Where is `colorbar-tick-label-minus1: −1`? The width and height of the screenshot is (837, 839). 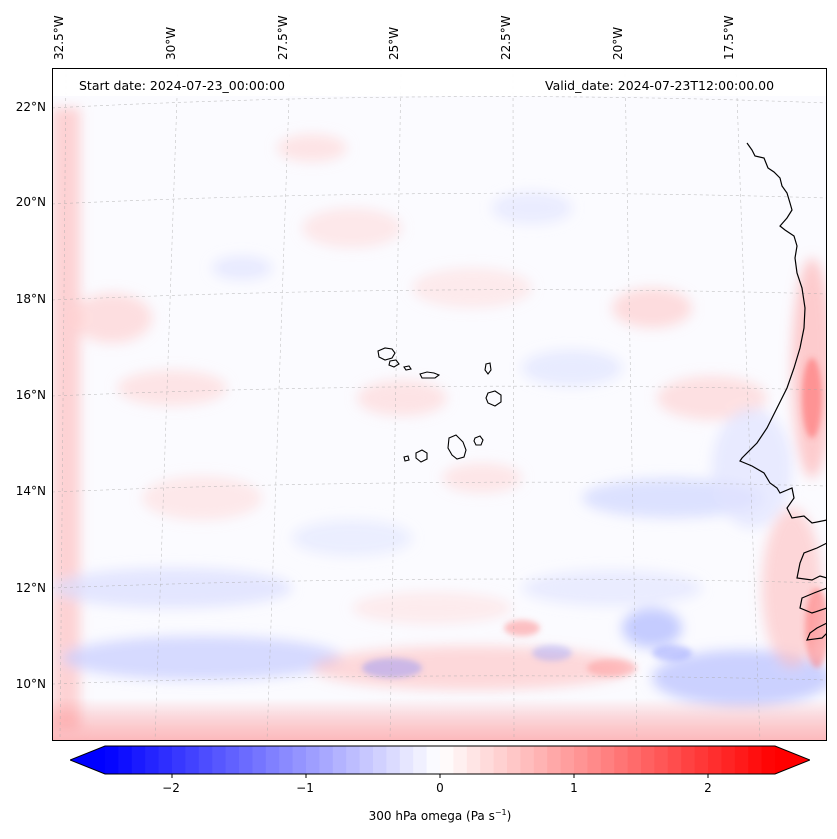
colorbar-tick-label-minus1: −1 is located at coordinates (305, 788).